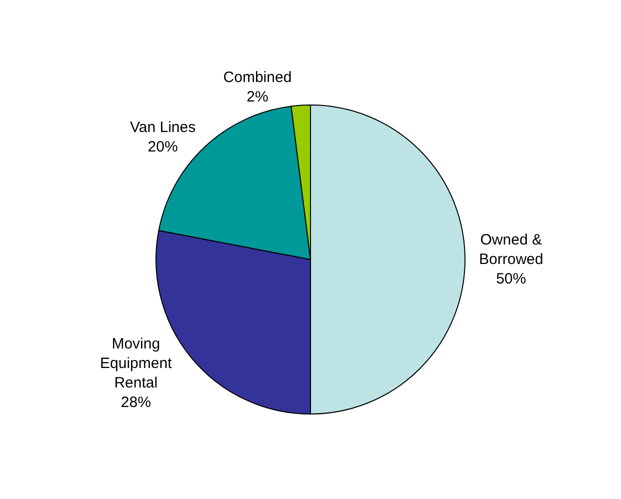  I want to click on slice-label: Van Lines, so click(163, 127).